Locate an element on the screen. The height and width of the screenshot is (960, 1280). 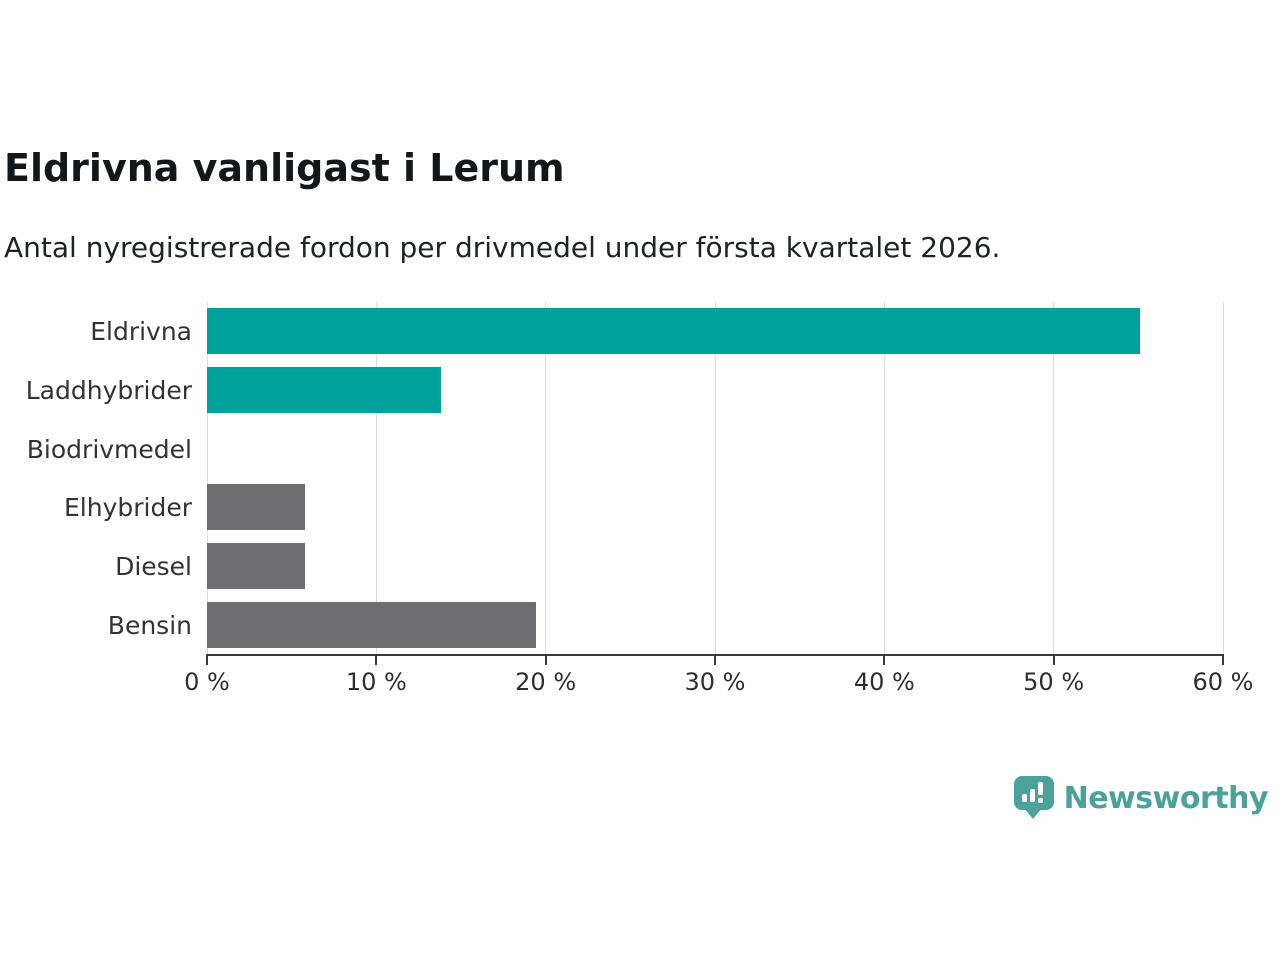
category-label: Biodrivmedel is located at coordinates (109, 449).